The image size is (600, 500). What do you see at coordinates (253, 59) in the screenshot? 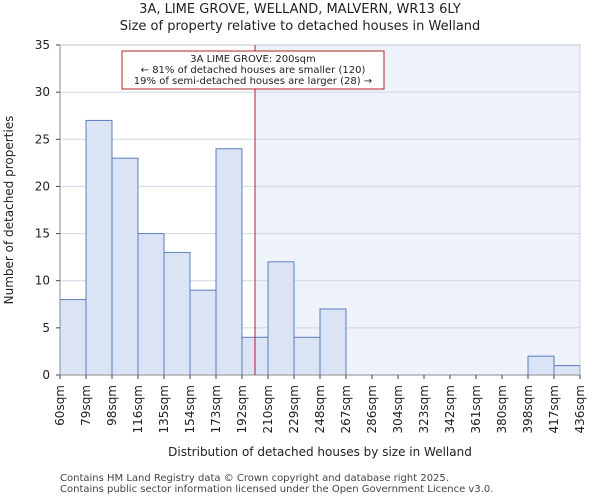
I see `annotation-line1: 3A LIME GROVE: 200sqm` at bounding box center [253, 59].